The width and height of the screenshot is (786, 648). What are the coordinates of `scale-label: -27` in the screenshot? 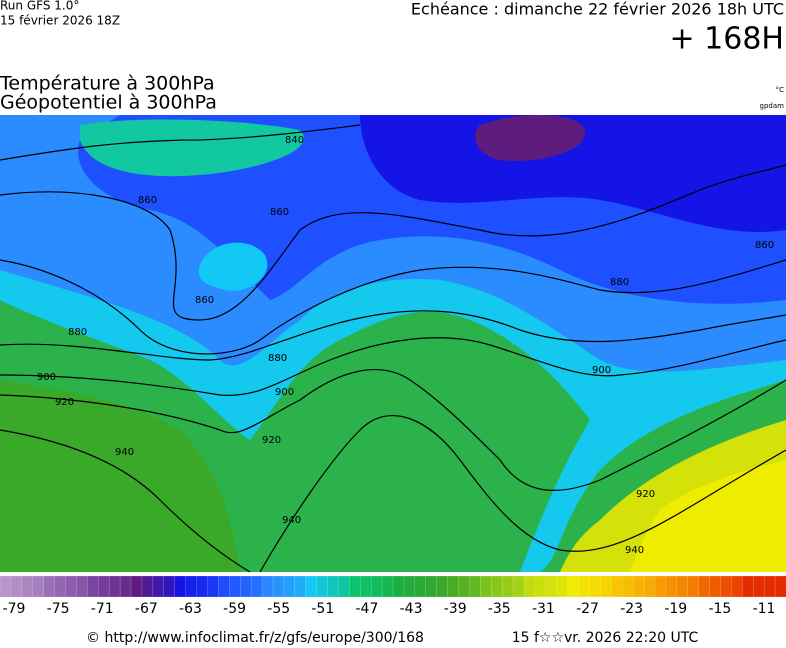 It's located at (587, 609).